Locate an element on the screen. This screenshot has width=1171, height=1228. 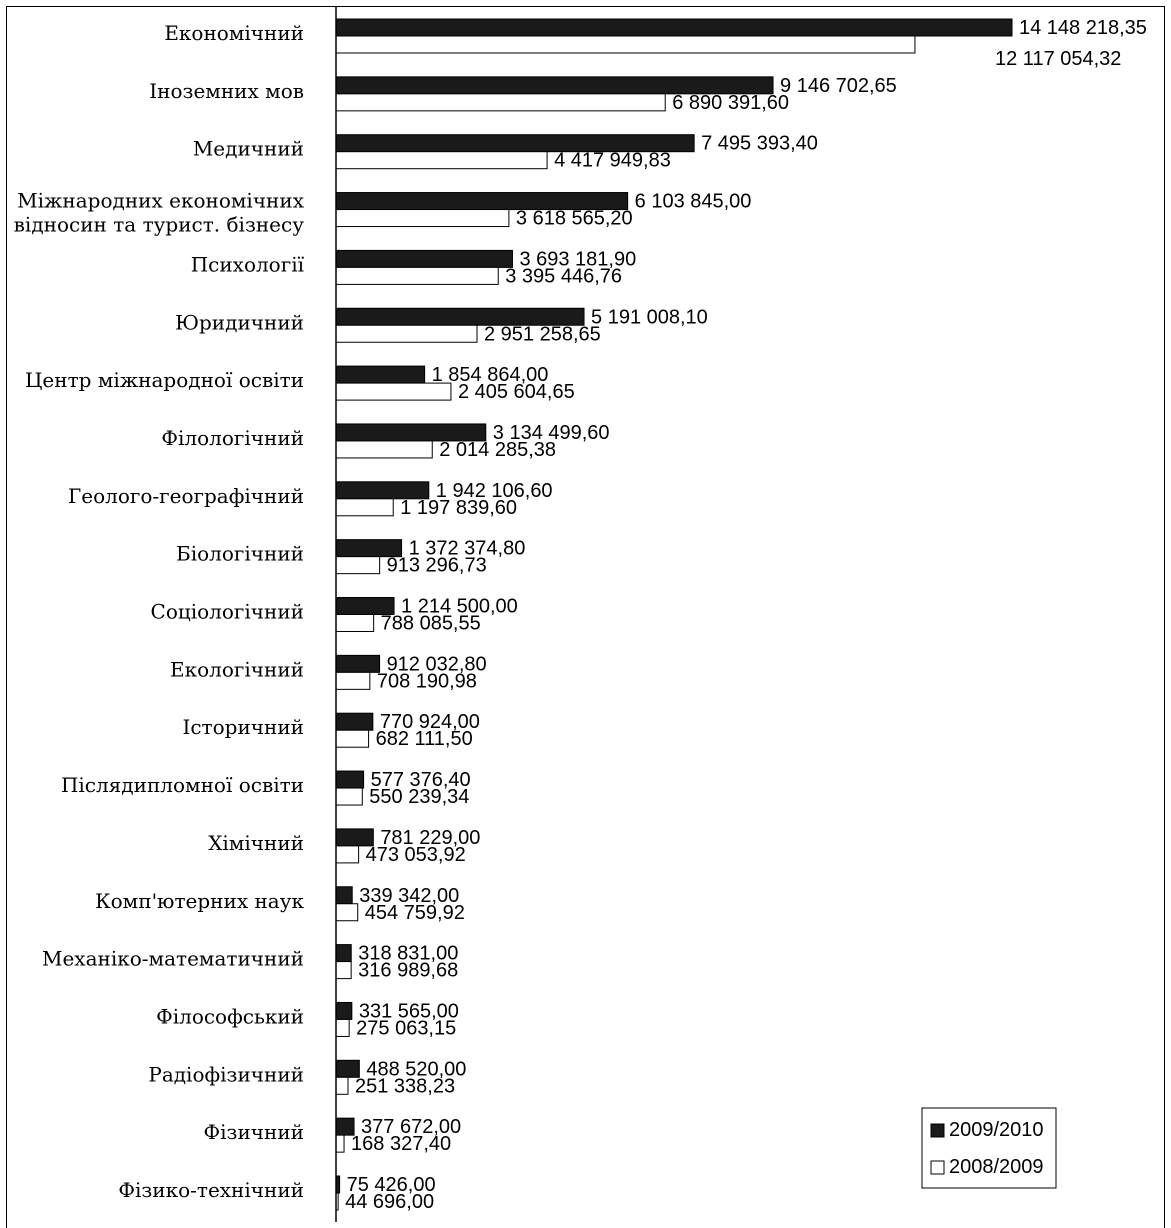
value-label-2009-2010: 9 146 702,65 is located at coordinates (838, 86).